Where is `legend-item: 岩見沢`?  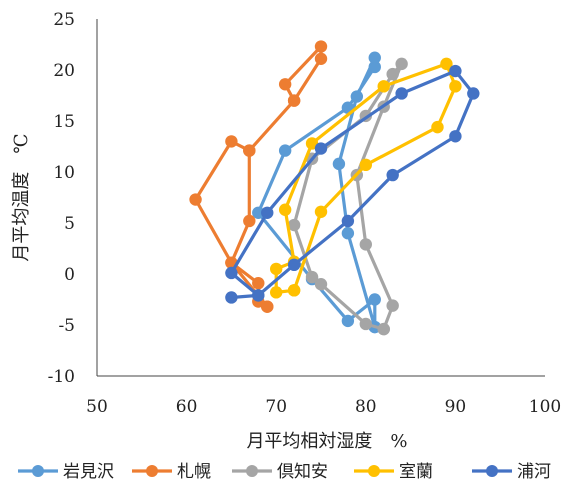 legend-item: 岩見沢 is located at coordinates (66, 472).